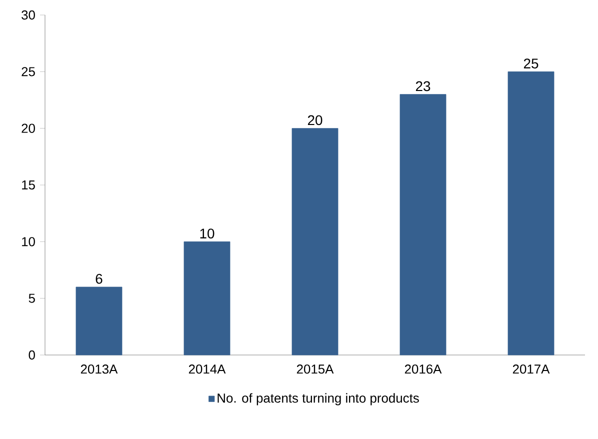 The height and width of the screenshot is (439, 598). Describe the element at coordinates (31, 298) in the screenshot. I see `y-tick-label: 5` at that location.